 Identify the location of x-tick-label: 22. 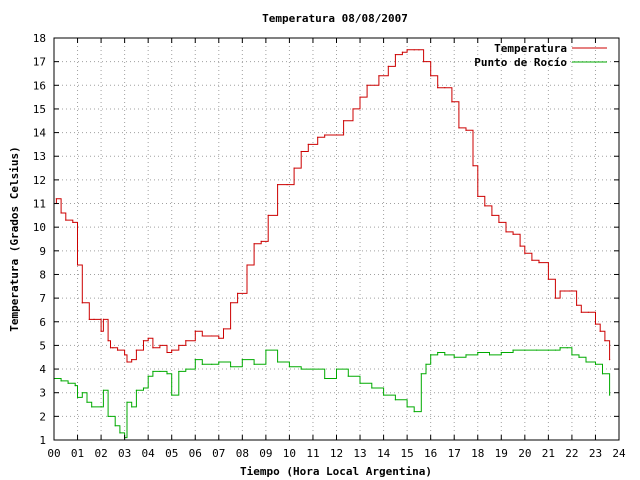
(571, 453).